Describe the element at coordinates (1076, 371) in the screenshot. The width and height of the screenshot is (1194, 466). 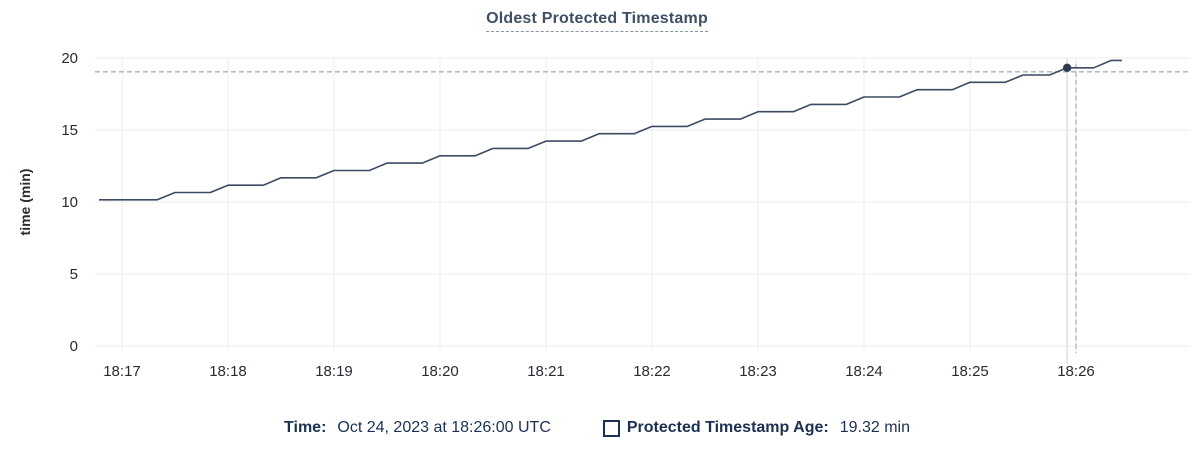
I see `x-tick-label: 18:26` at that location.